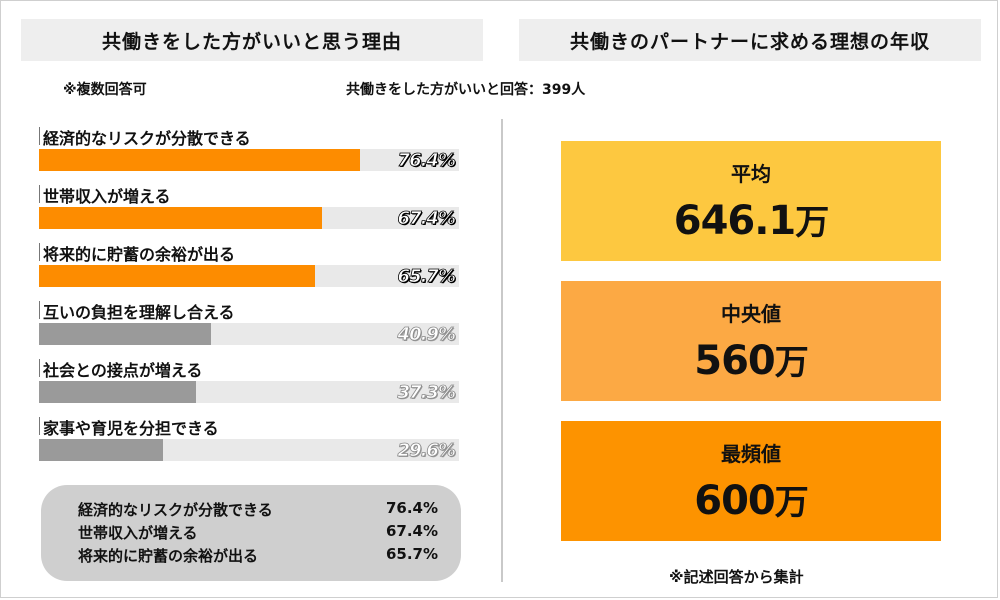  I want to click on bar-category-label: 経済的なリスクが分散できる, so click(145, 137).